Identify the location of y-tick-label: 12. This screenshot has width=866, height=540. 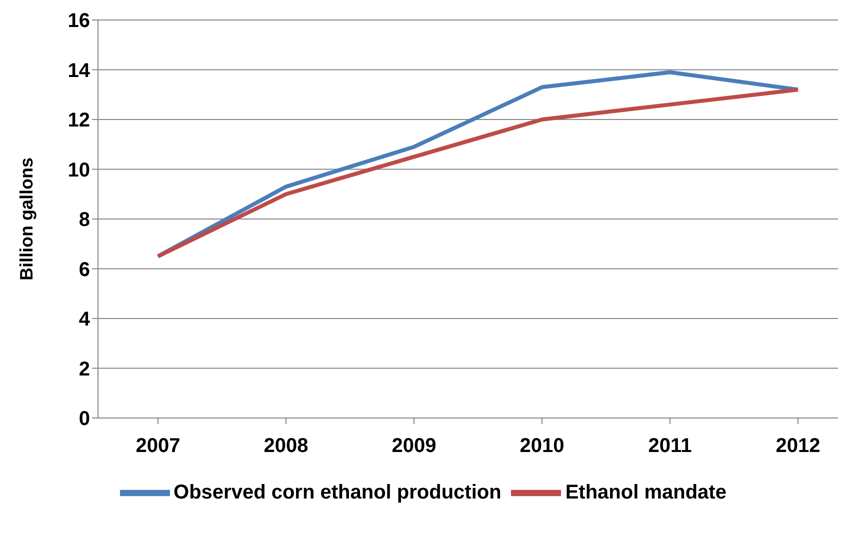
(79, 121).